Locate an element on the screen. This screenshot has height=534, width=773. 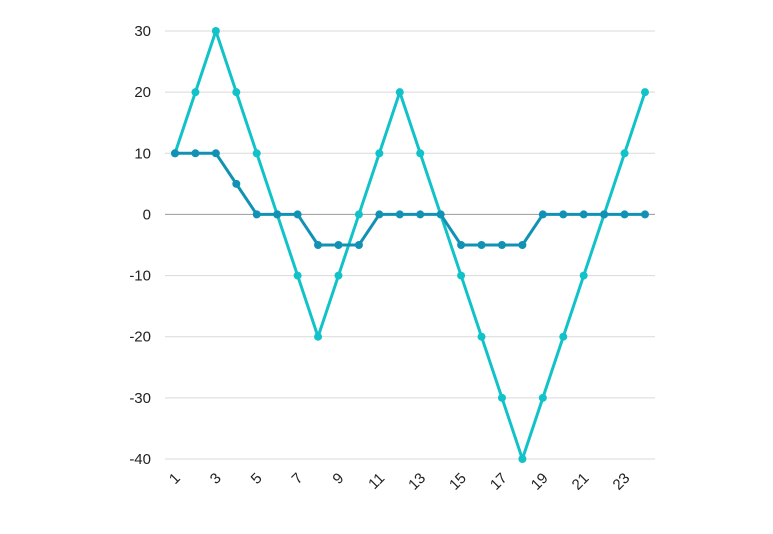
x-tick-label: 23 is located at coordinates (622, 482).